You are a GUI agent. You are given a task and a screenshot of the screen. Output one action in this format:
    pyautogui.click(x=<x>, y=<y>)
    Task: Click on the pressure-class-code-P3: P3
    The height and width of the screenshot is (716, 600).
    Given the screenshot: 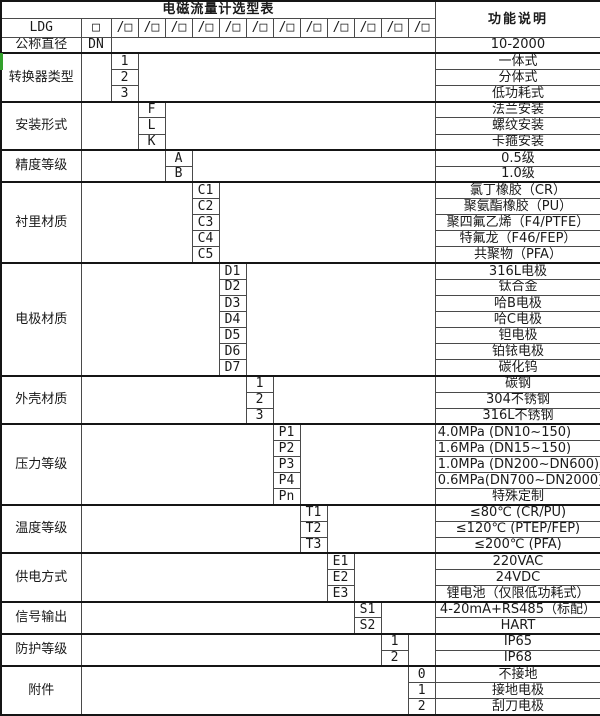 What is the action you would take?
    pyautogui.click(x=286, y=465)
    